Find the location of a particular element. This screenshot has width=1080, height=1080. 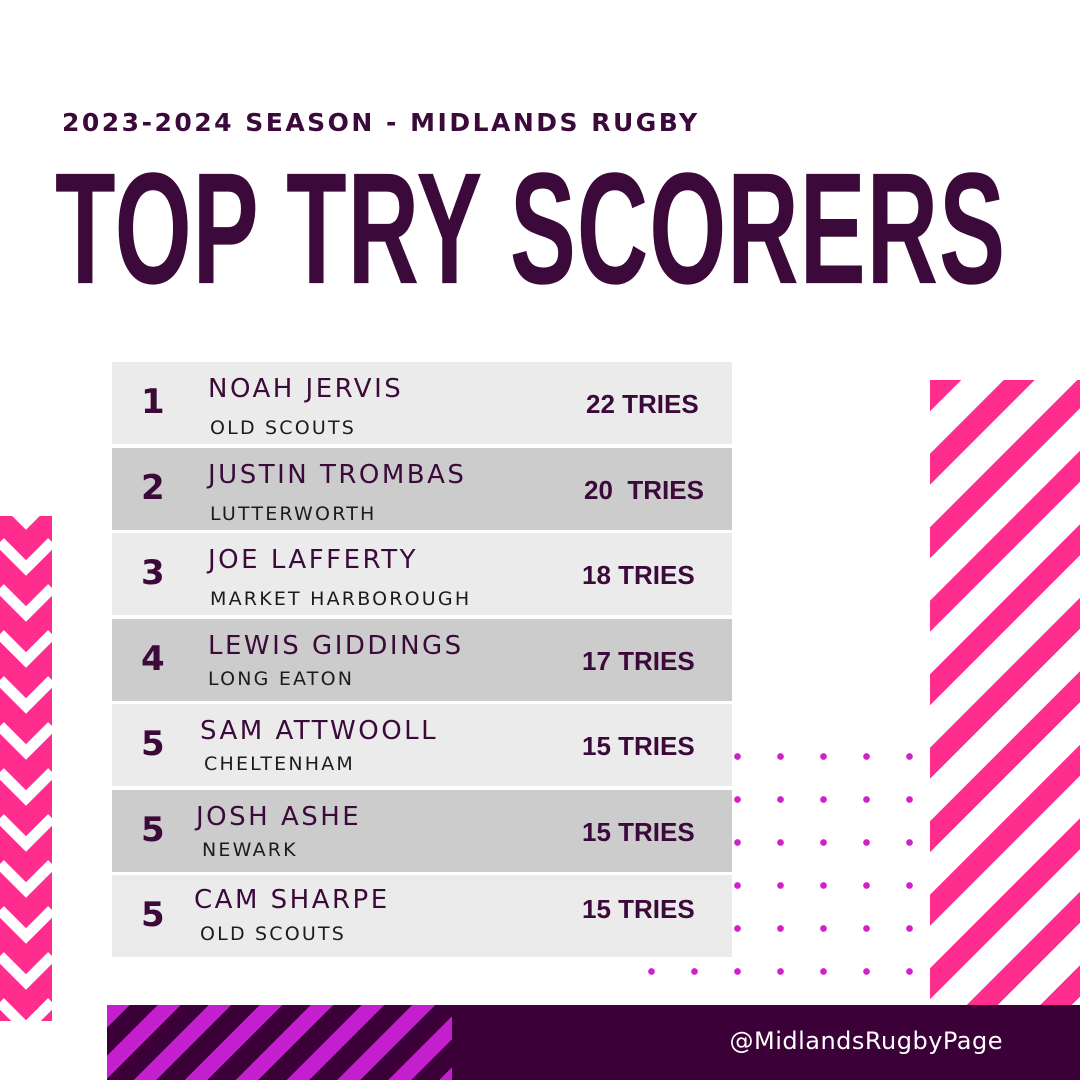

left-chevron-decoration is located at coordinates (26, 768).